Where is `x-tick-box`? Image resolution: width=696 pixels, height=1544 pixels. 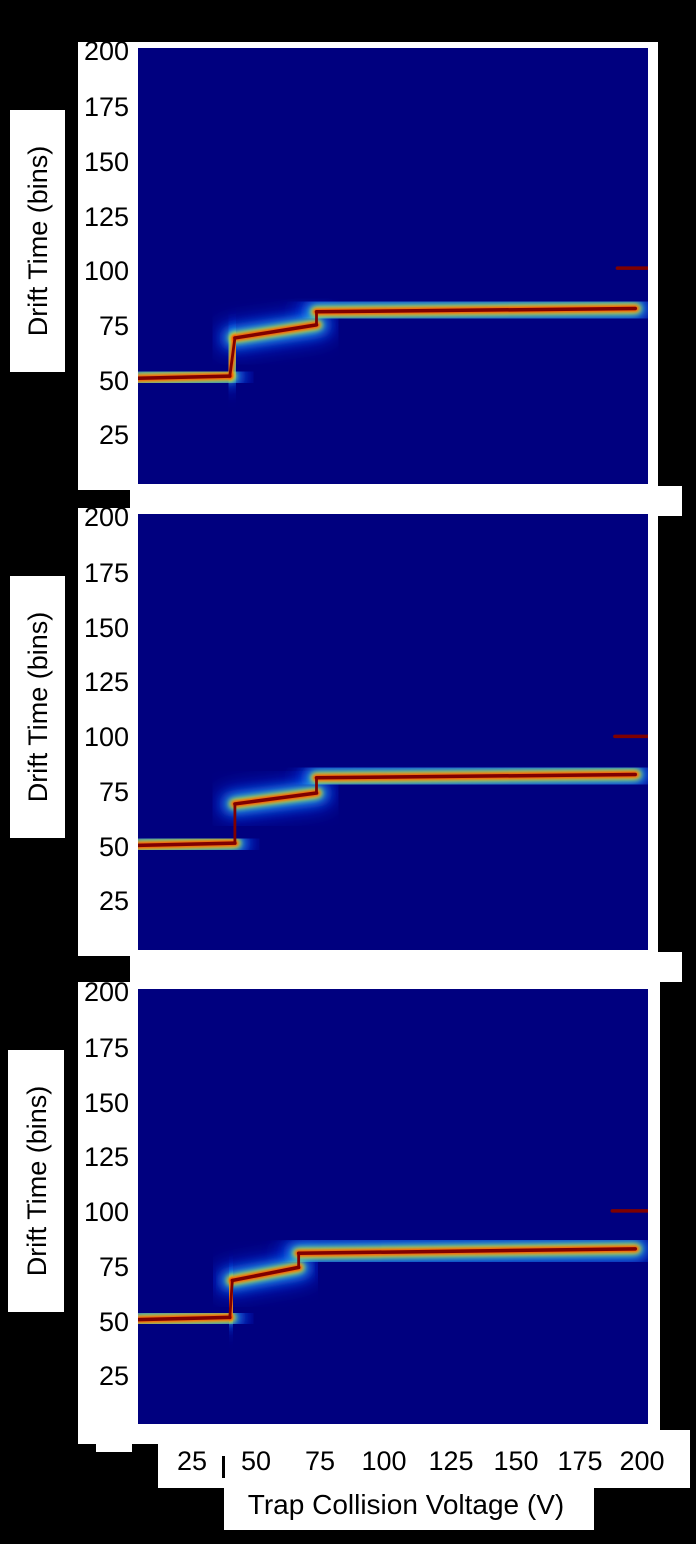
x-tick-box is located at coordinates (424, 1459).